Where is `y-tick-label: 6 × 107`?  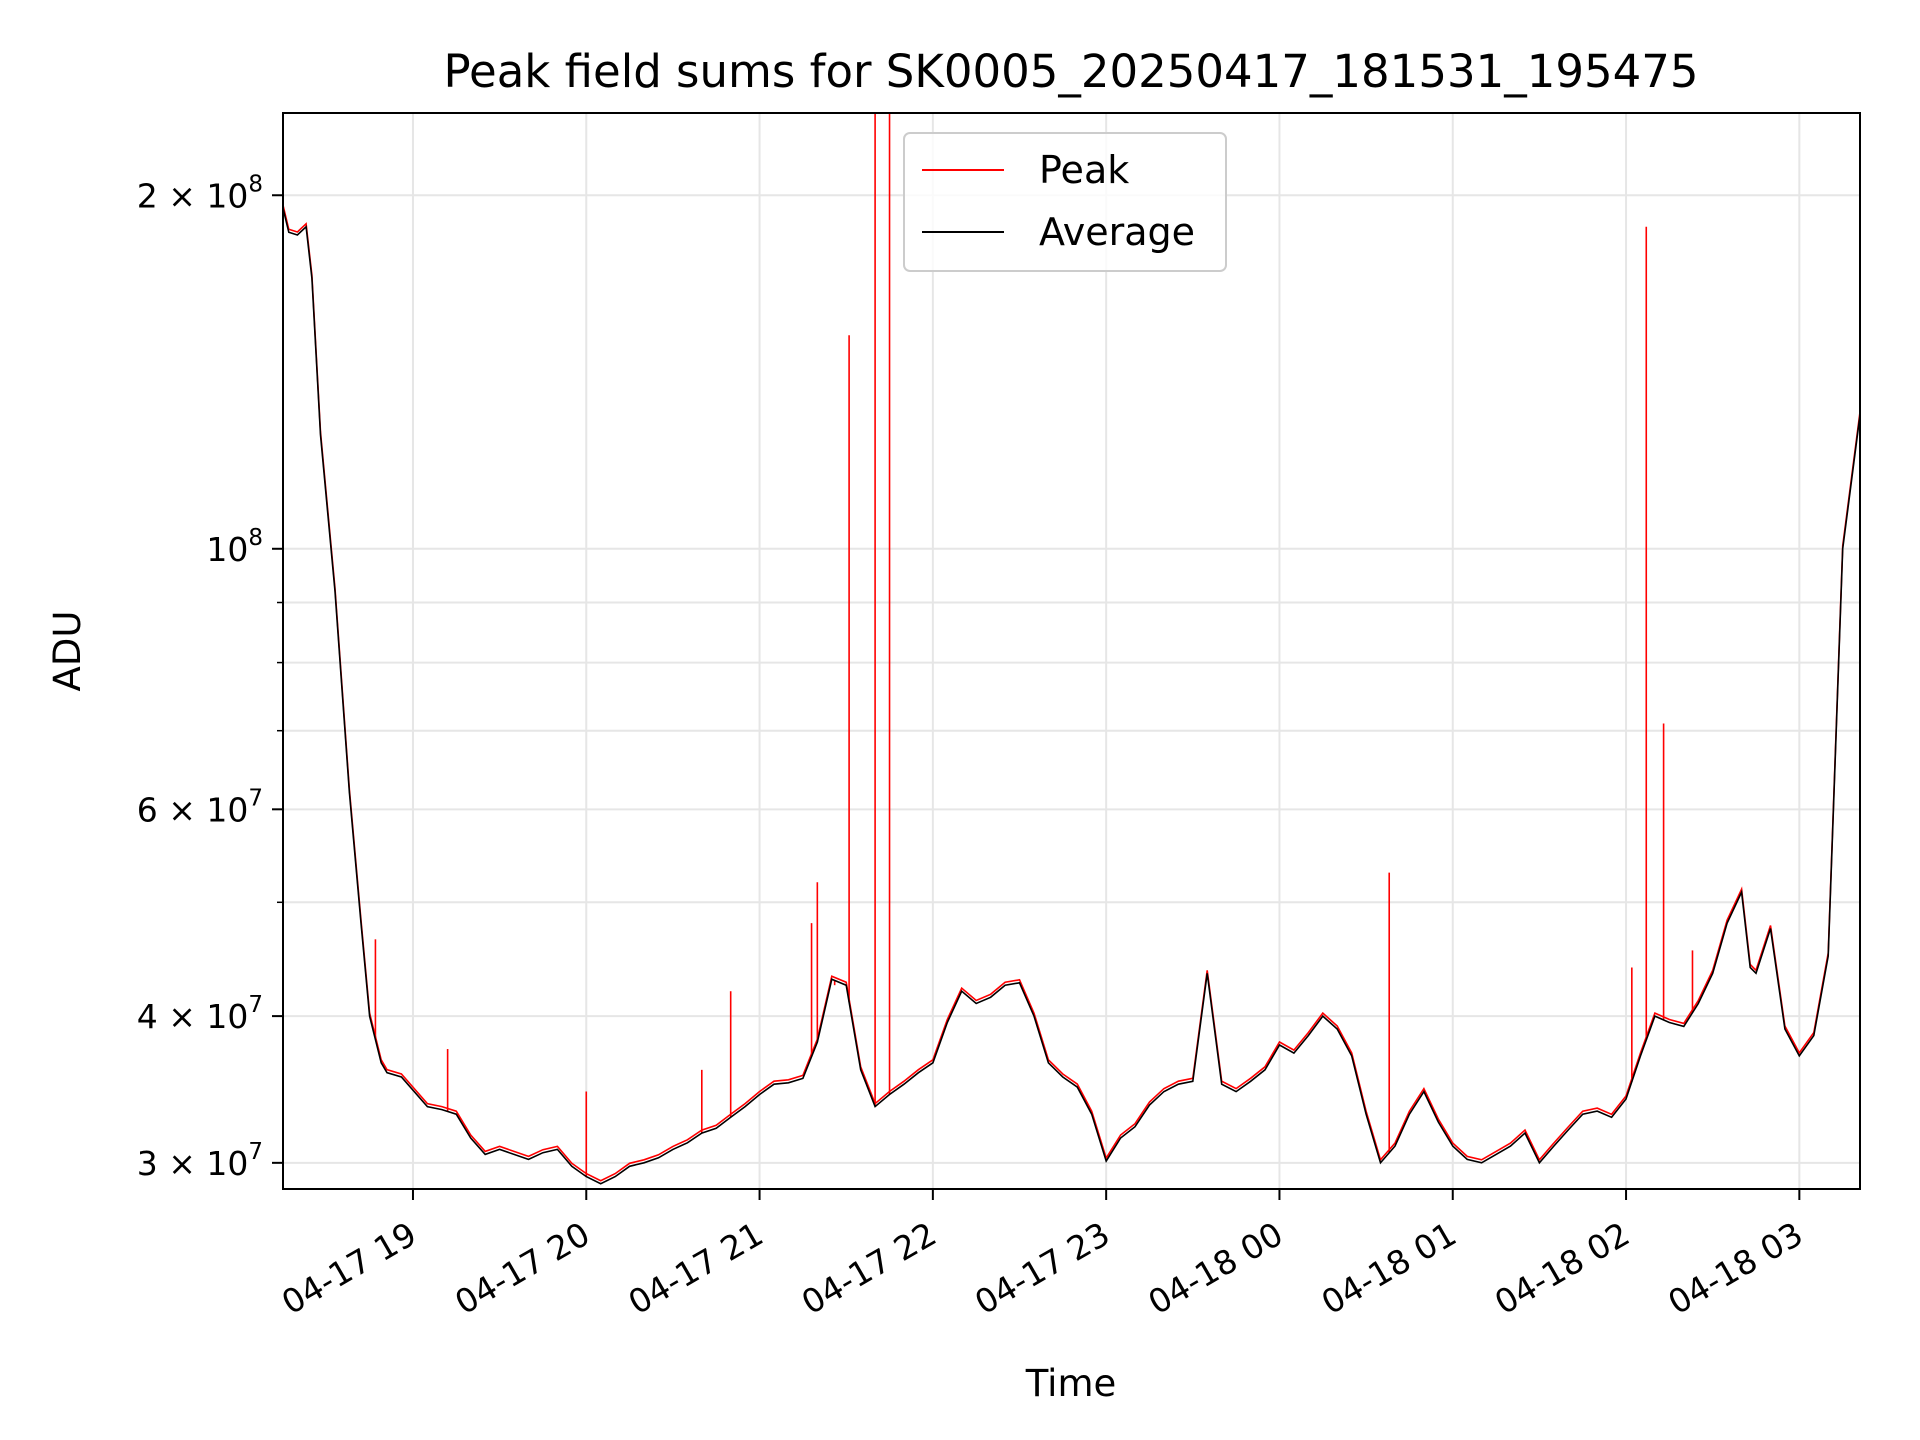
y-tick-label: 6 × 107 is located at coordinates (200, 807).